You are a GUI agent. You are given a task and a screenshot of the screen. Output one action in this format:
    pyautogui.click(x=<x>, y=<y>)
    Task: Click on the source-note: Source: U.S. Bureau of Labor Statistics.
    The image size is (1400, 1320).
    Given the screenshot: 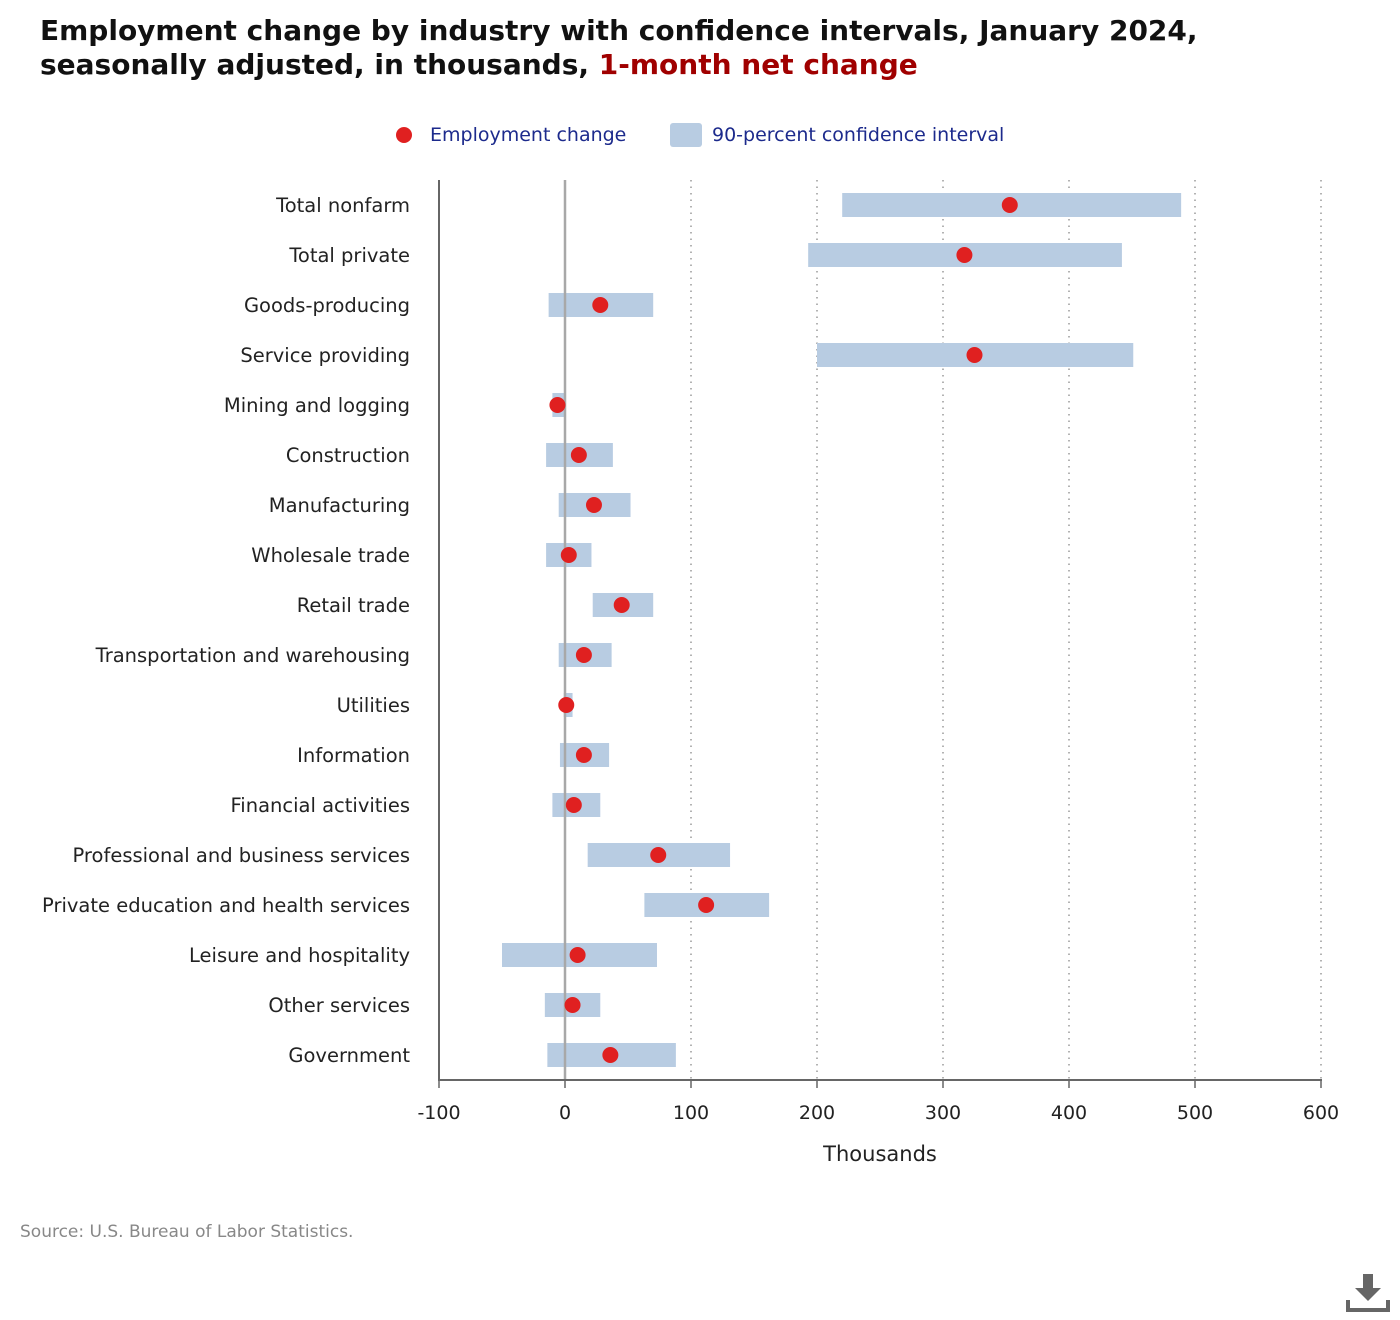 What is the action you would take?
    pyautogui.click(x=187, y=1232)
    